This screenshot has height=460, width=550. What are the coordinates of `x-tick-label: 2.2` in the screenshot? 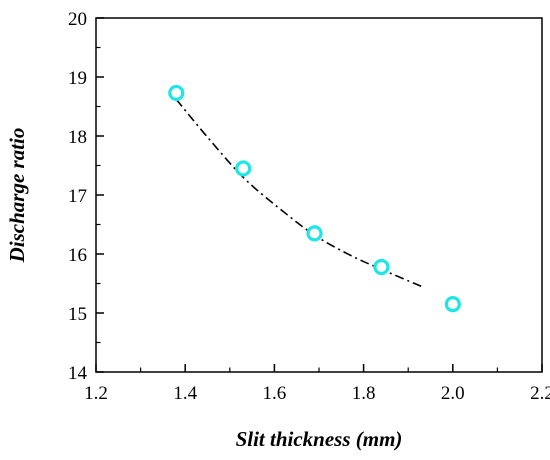 It's located at (540, 393).